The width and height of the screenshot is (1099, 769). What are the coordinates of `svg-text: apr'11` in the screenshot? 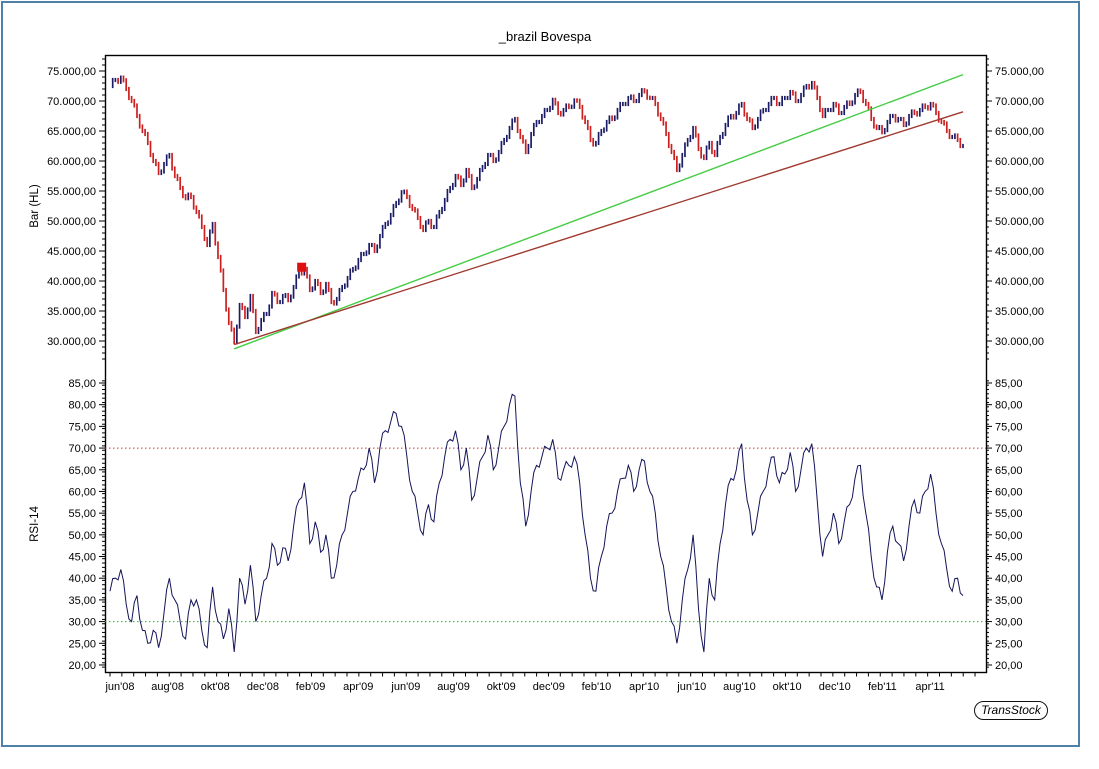 It's located at (929, 687).